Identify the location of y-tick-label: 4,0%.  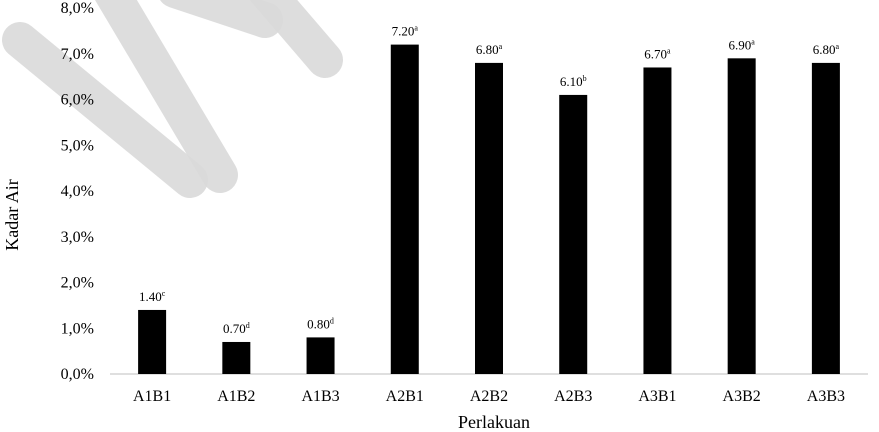
(77, 191).